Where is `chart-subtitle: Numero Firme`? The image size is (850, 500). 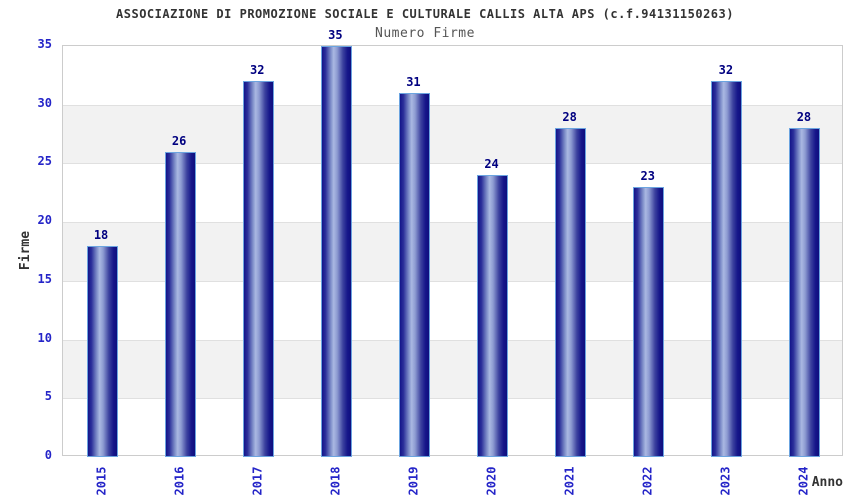 chart-subtitle: Numero Firme is located at coordinates (425, 33).